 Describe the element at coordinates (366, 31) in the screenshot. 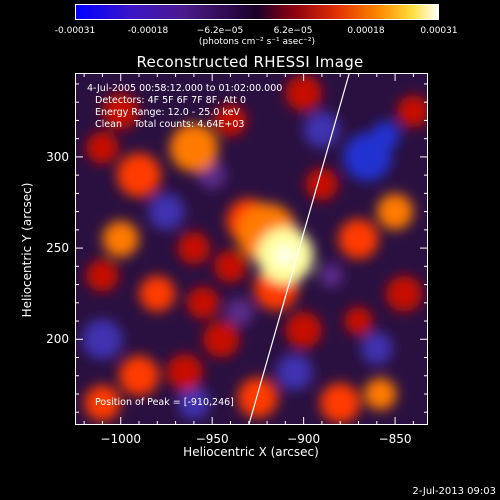

I see `colorbar-tick: 0.00018` at that location.